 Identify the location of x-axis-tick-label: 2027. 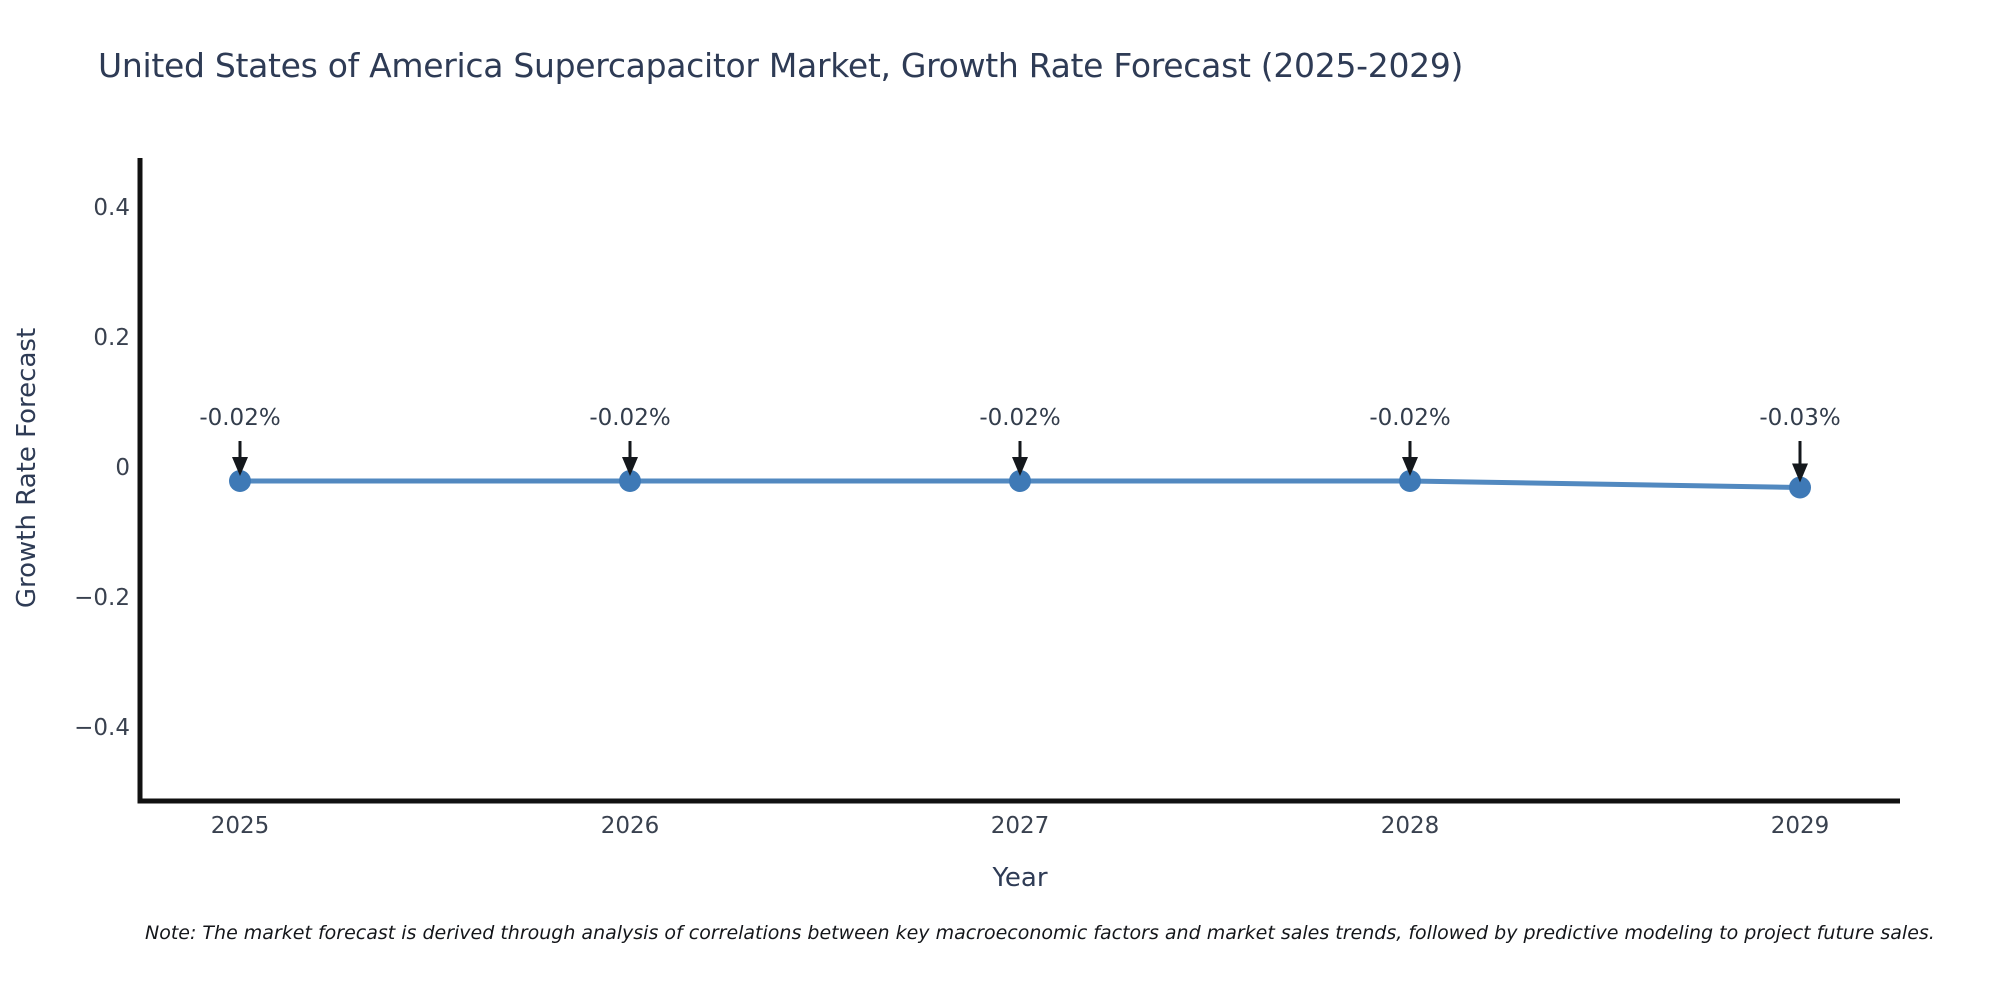
(1020, 826).